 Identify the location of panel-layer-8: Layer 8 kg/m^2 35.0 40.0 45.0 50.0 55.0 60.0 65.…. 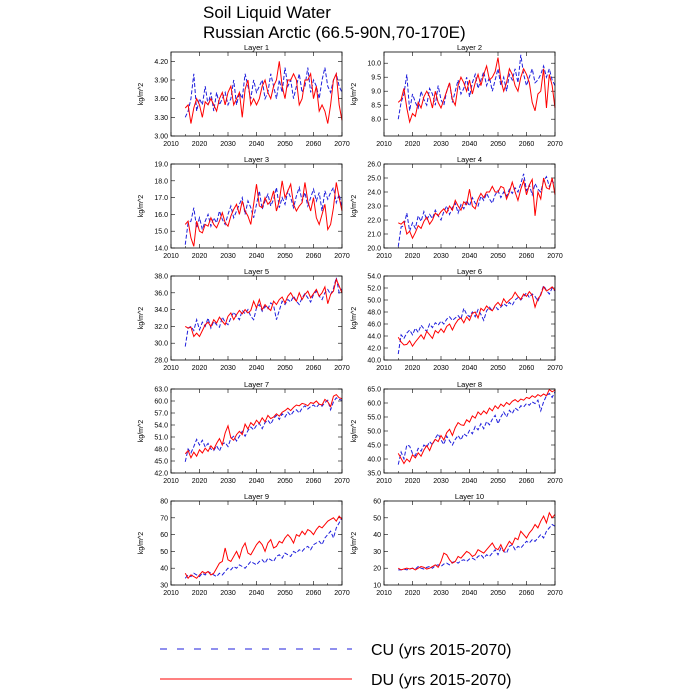
(457, 432).